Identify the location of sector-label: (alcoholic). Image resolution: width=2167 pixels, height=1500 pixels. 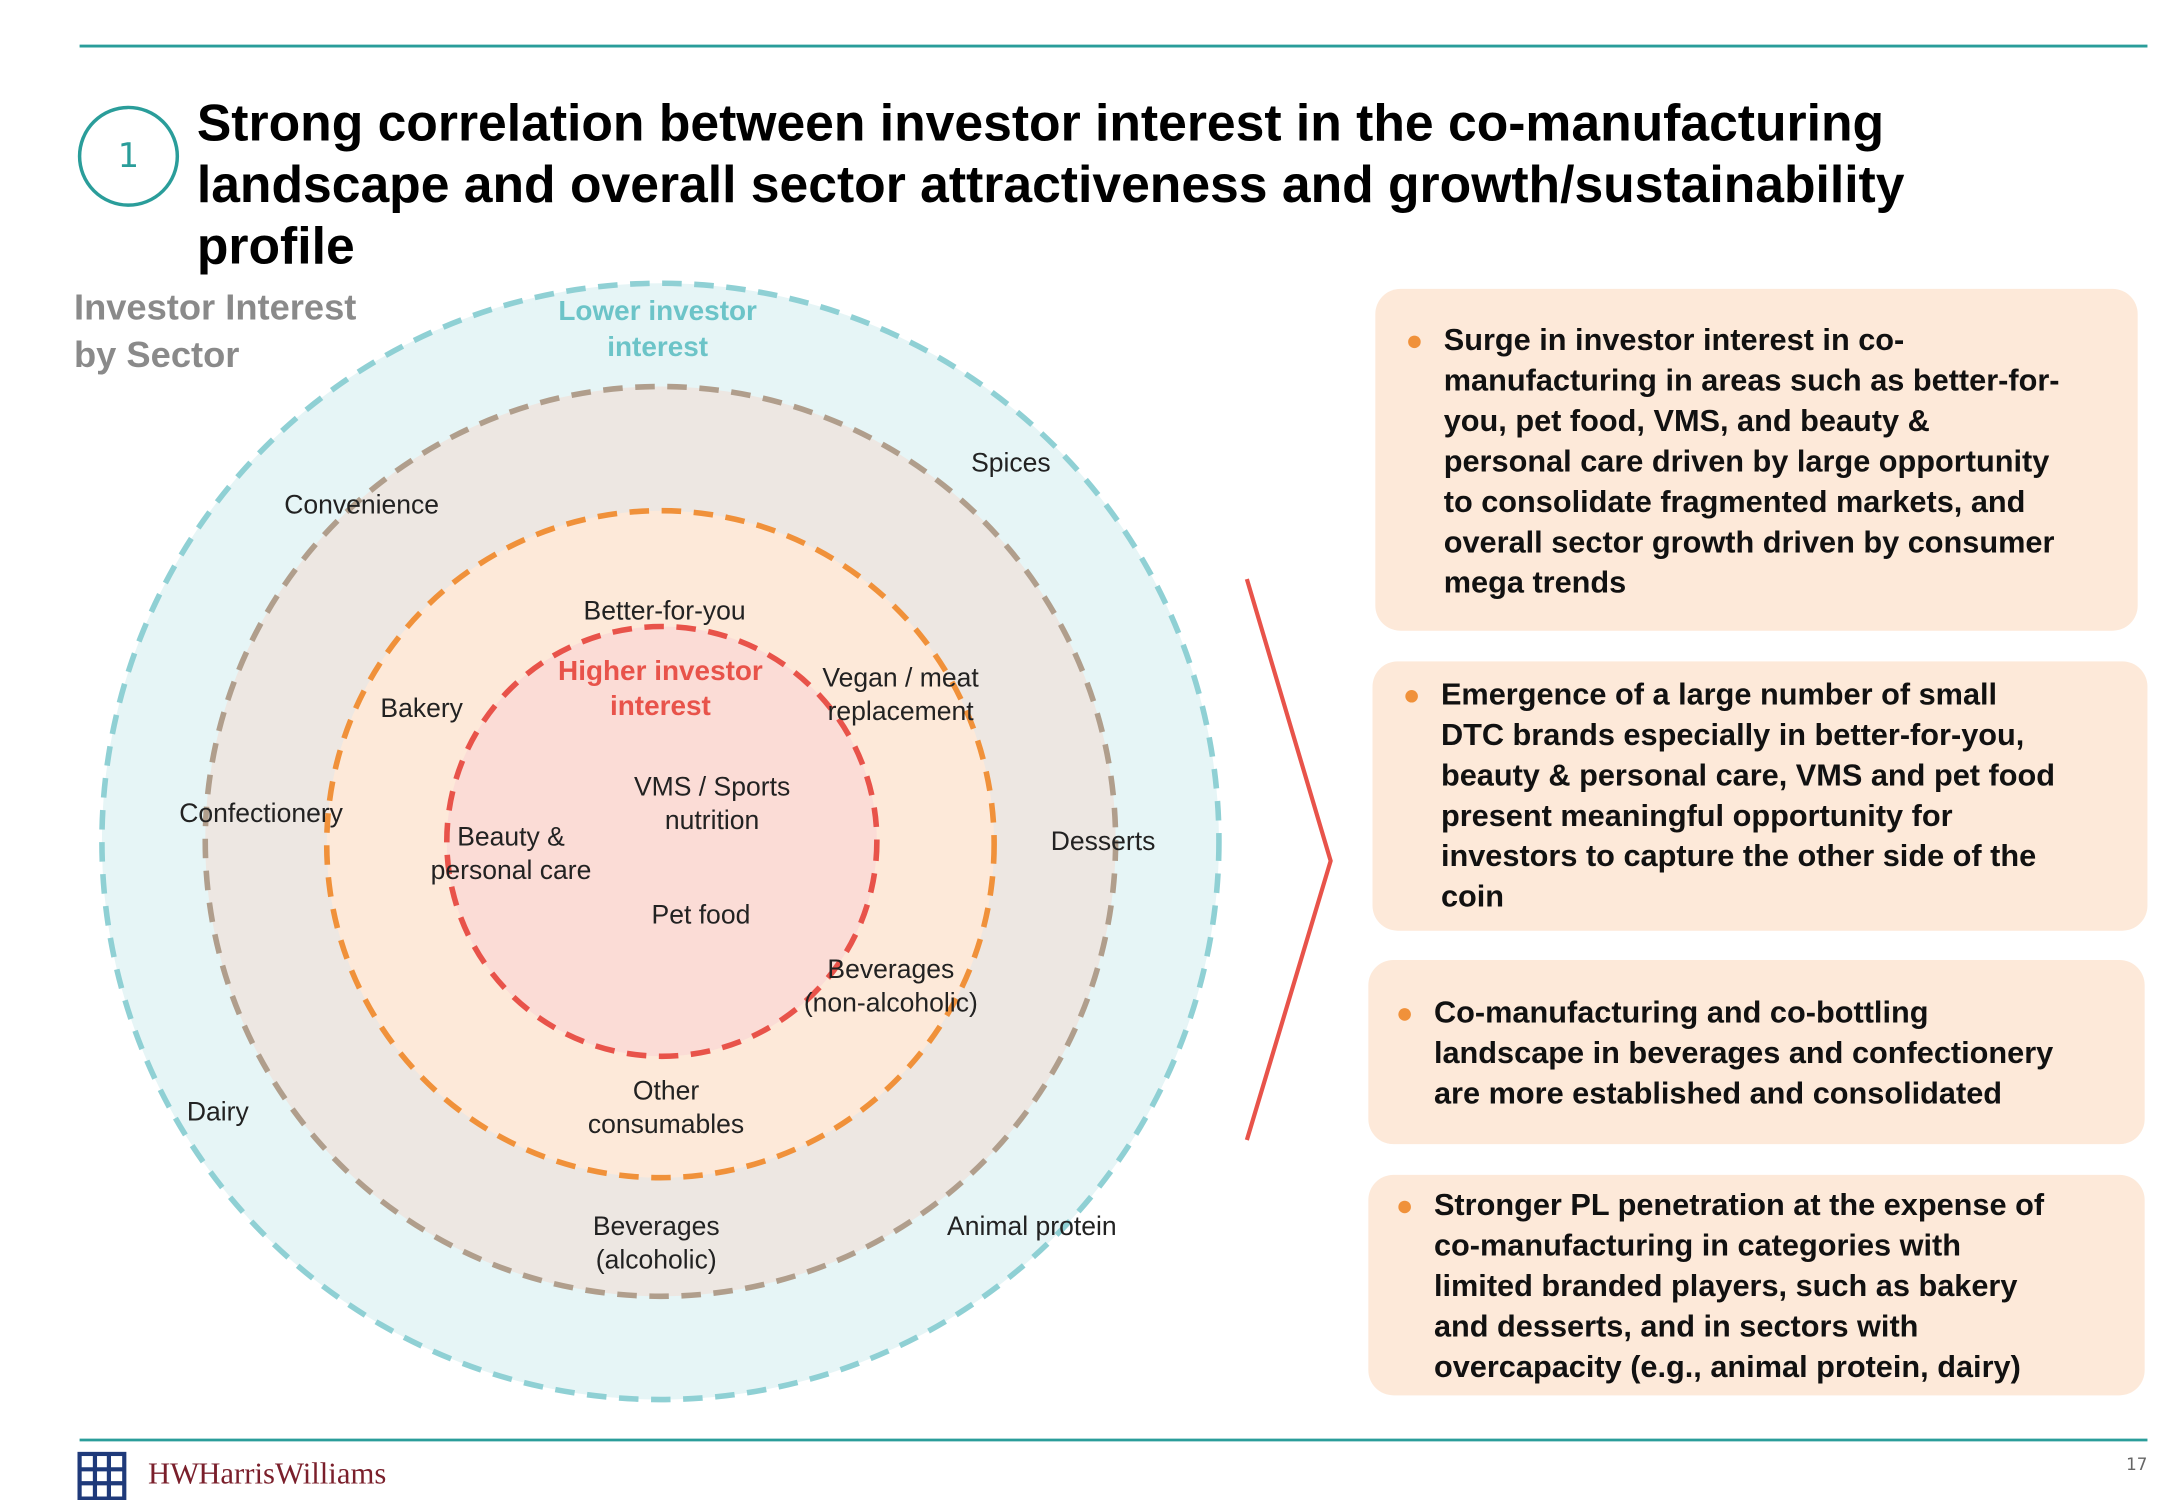
(656, 1259).